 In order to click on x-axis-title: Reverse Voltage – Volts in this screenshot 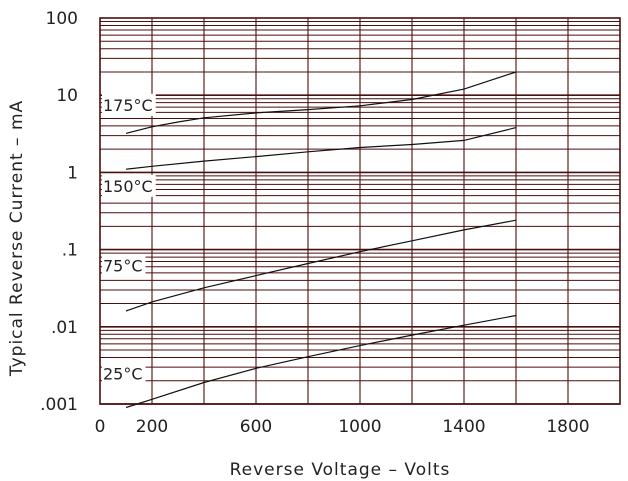, I will do `click(340, 470)`.